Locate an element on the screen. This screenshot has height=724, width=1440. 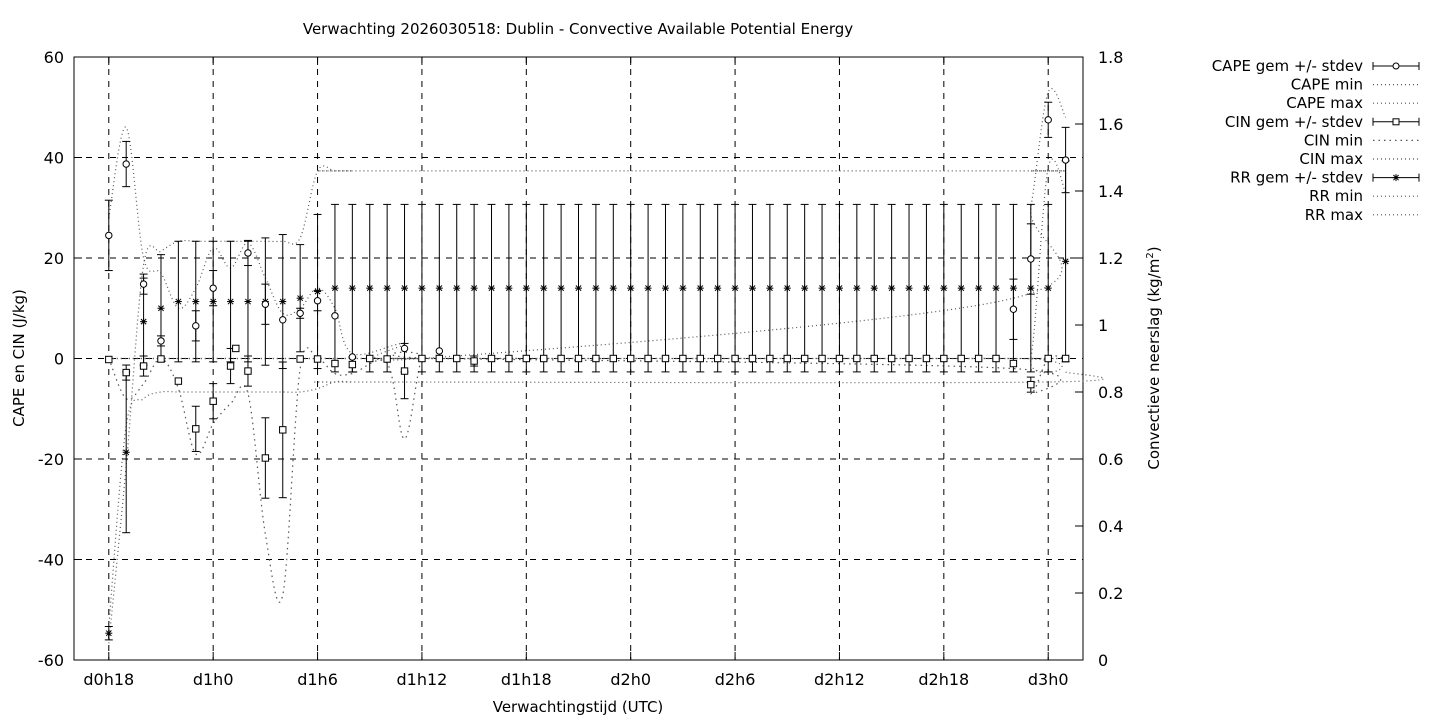
x-tick-label: d1h12 is located at coordinates (422, 679).